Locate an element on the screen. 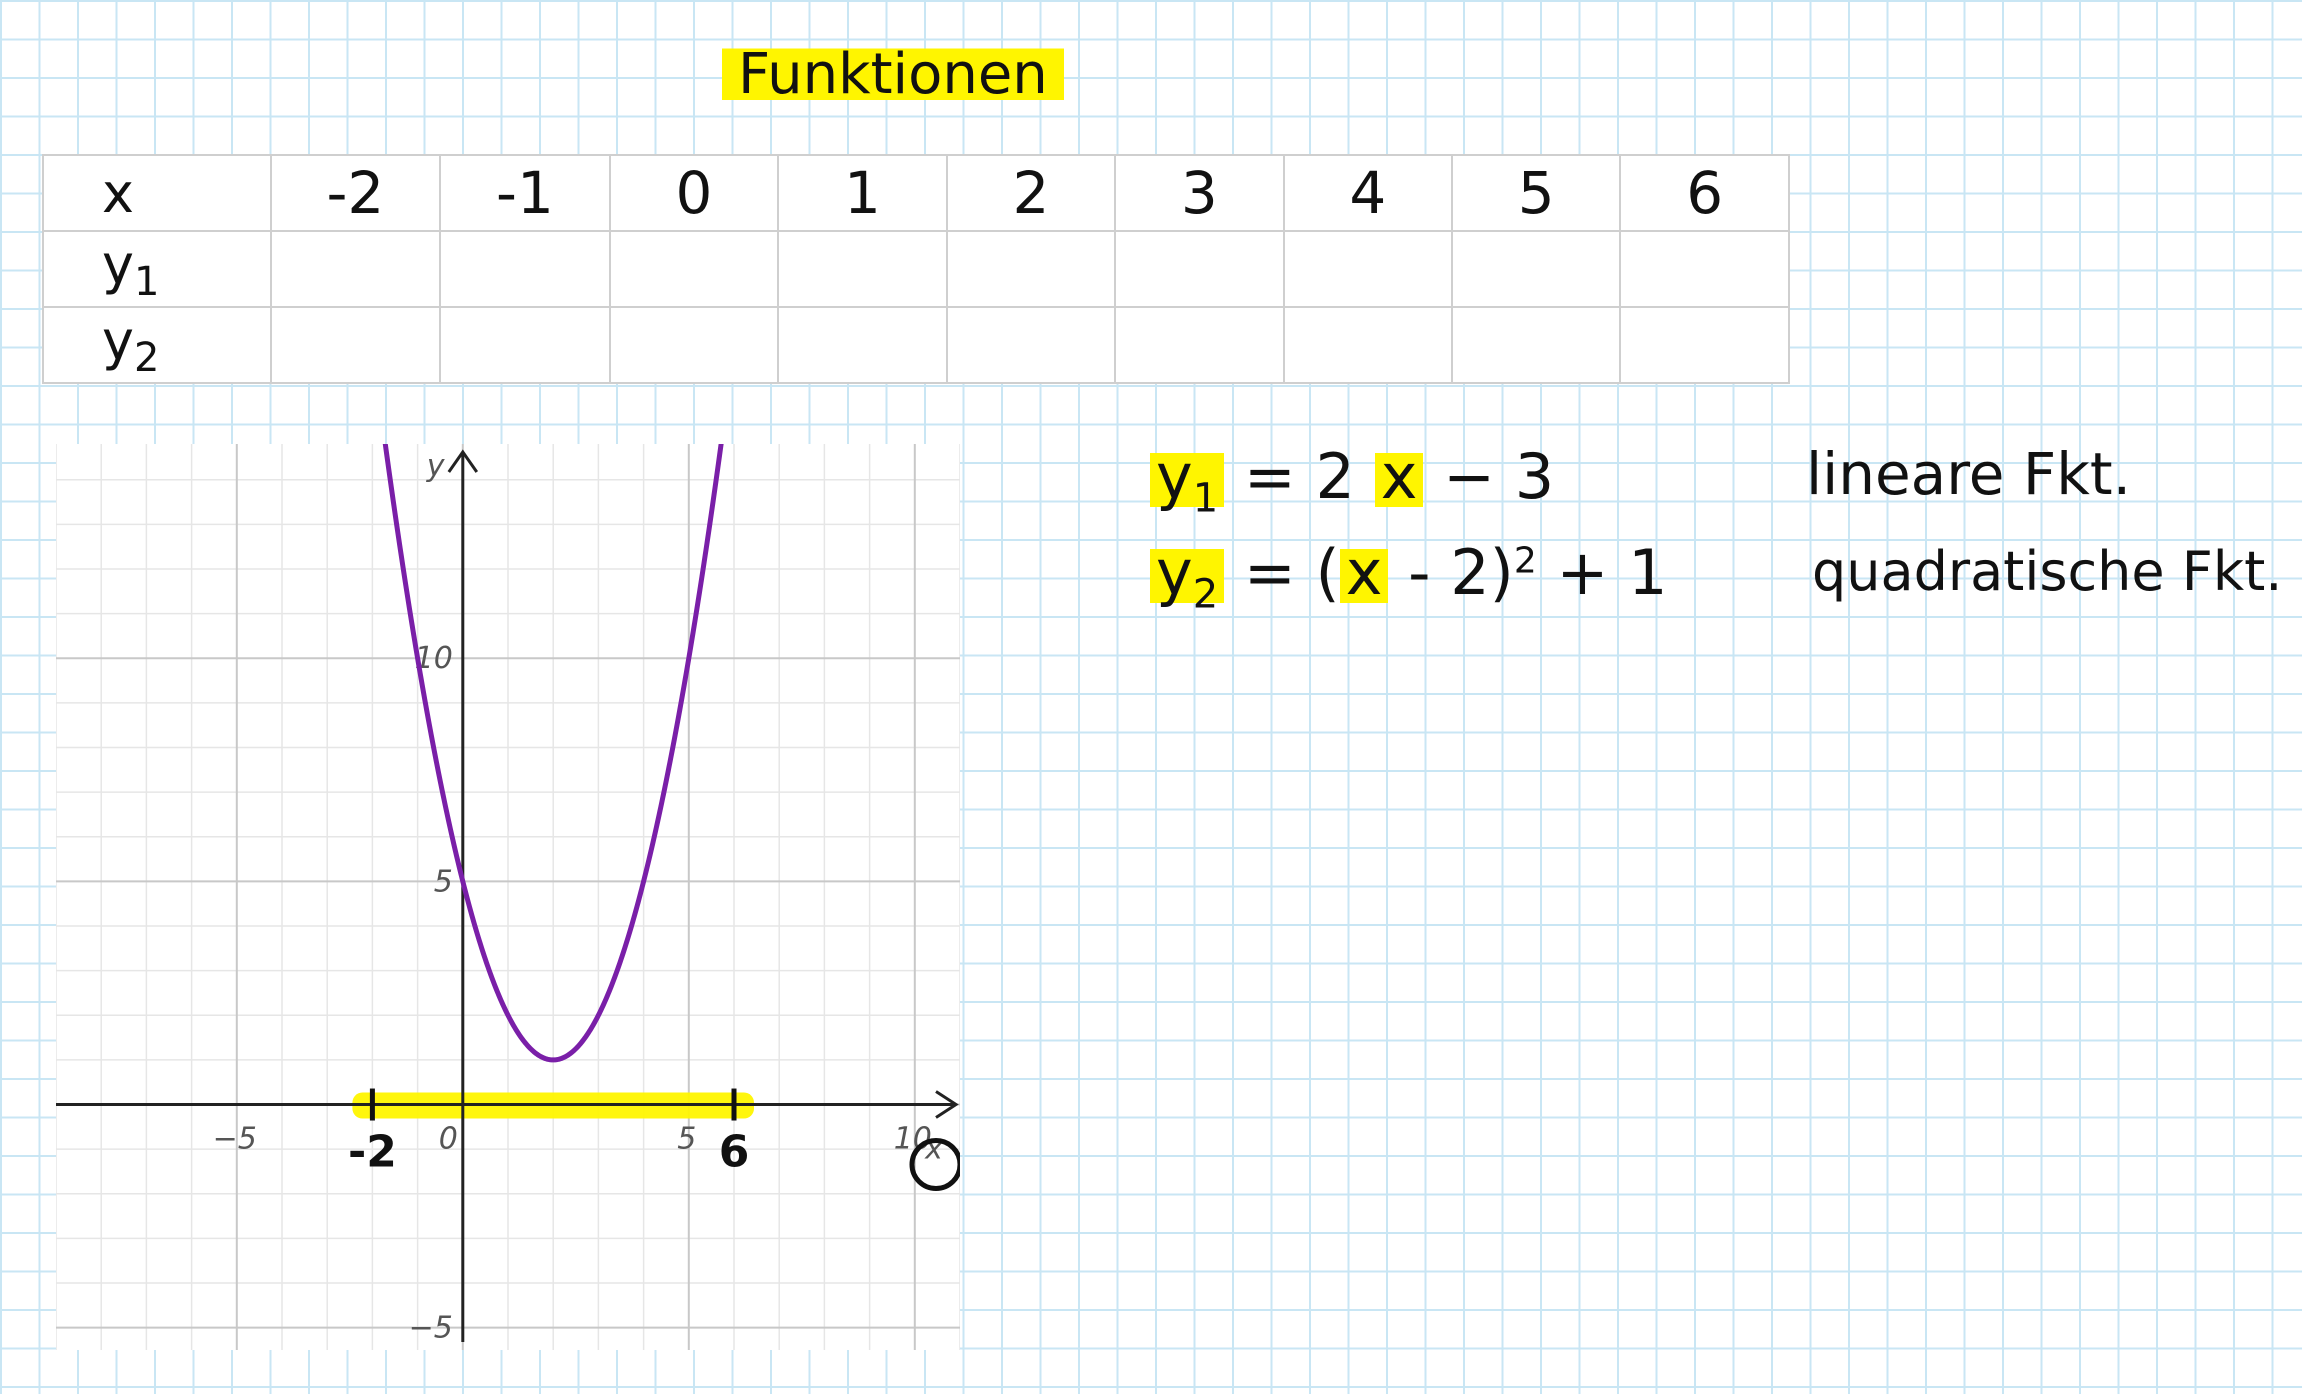 The width and height of the screenshot is (2302, 1394). value-table: x -2 -1 0 1 2 3 4 5 6 y1 y2 is located at coordinates (916, 269).